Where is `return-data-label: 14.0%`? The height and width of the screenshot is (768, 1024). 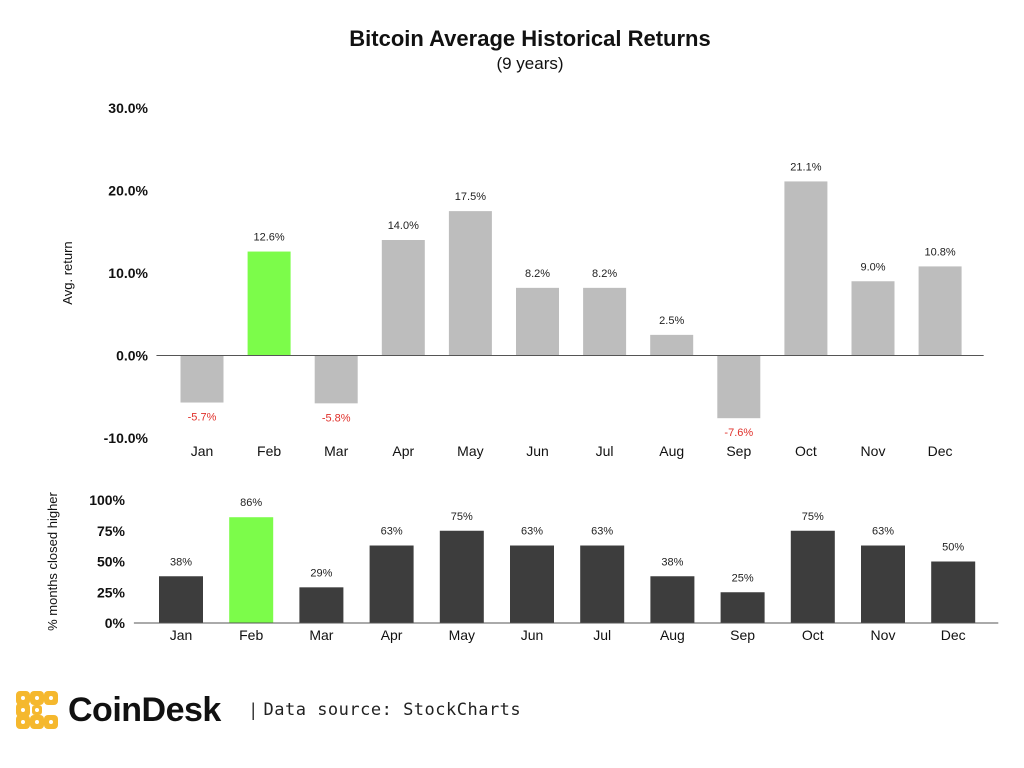
return-data-label: 14.0% is located at coordinates (403, 226).